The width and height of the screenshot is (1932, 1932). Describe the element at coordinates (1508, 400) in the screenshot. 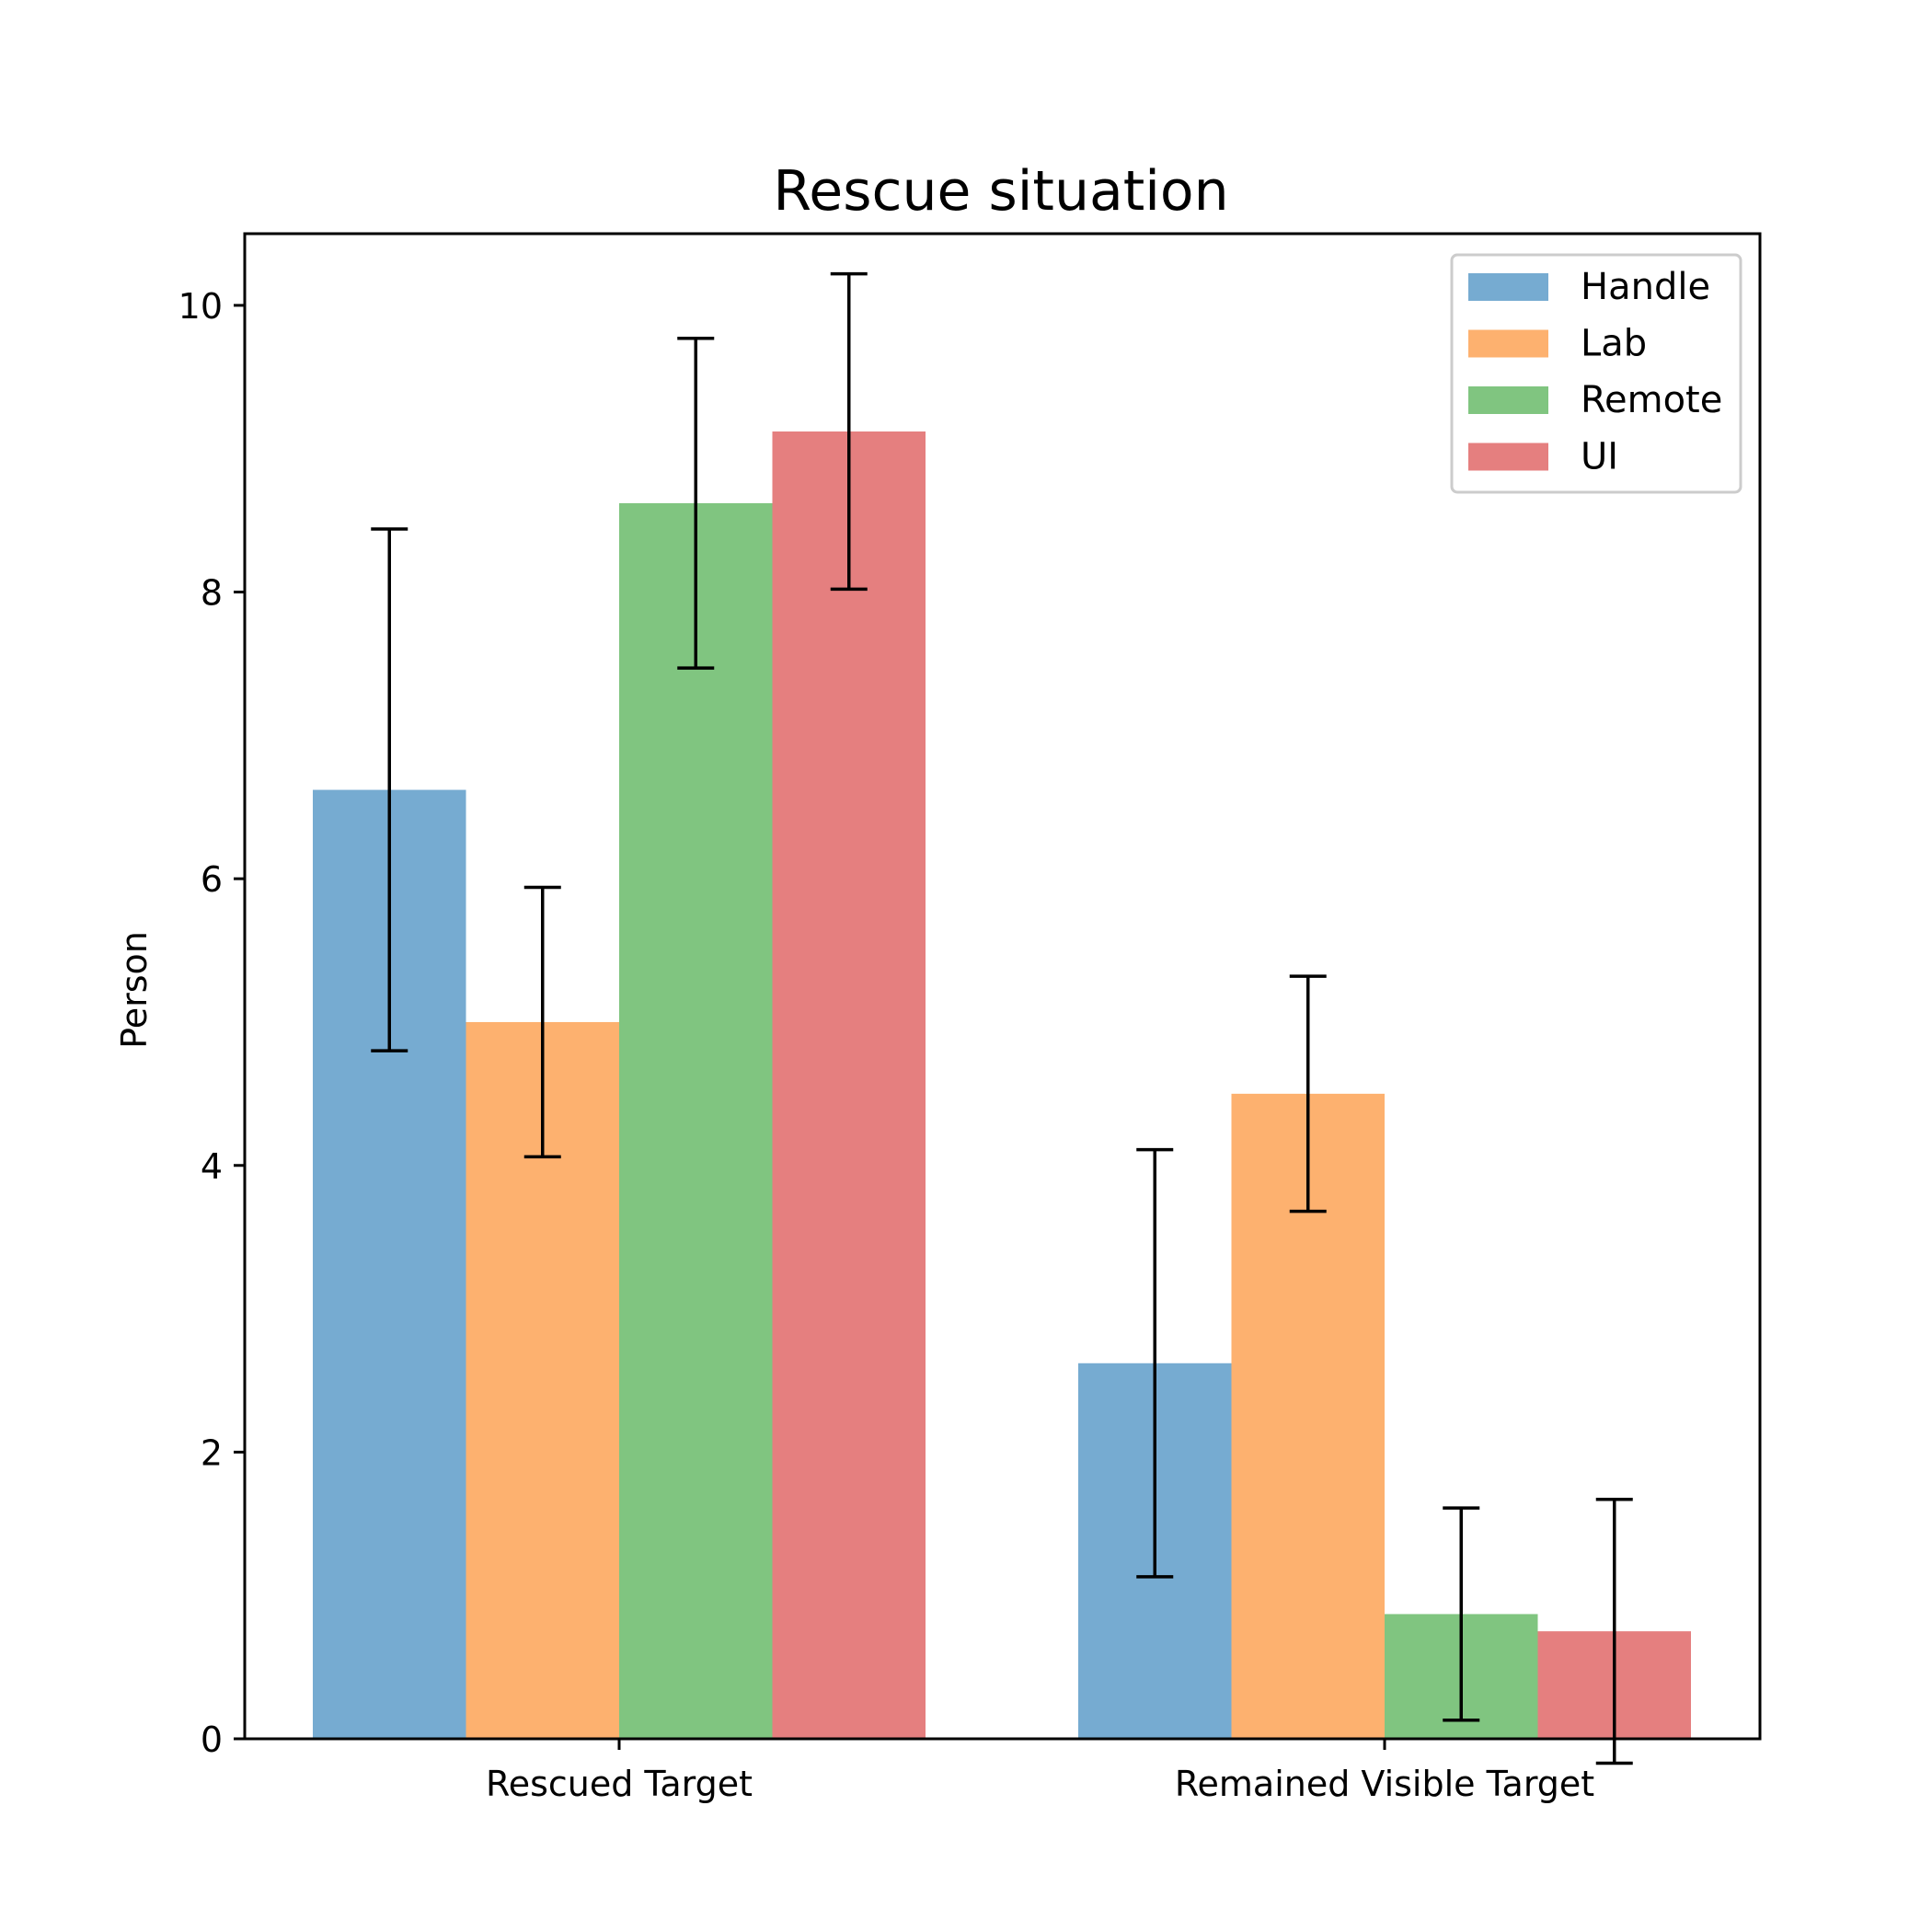

I see `legend-swatch-remote` at that location.